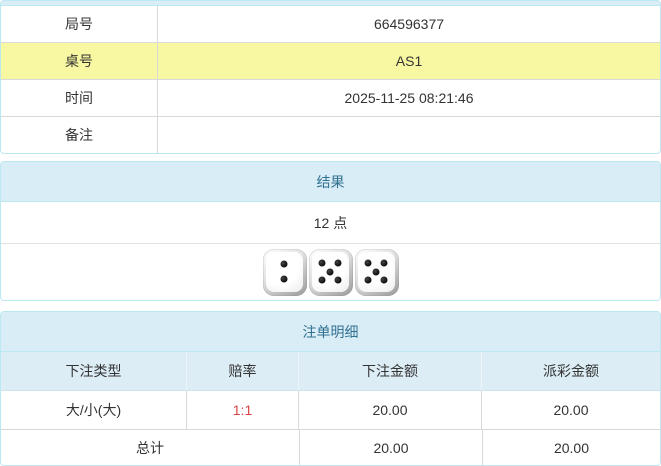 Image resolution: width=661 pixels, height=466 pixels. What do you see at coordinates (570, 410) in the screenshot?
I see `payout-amount-cell: 20.00` at bounding box center [570, 410].